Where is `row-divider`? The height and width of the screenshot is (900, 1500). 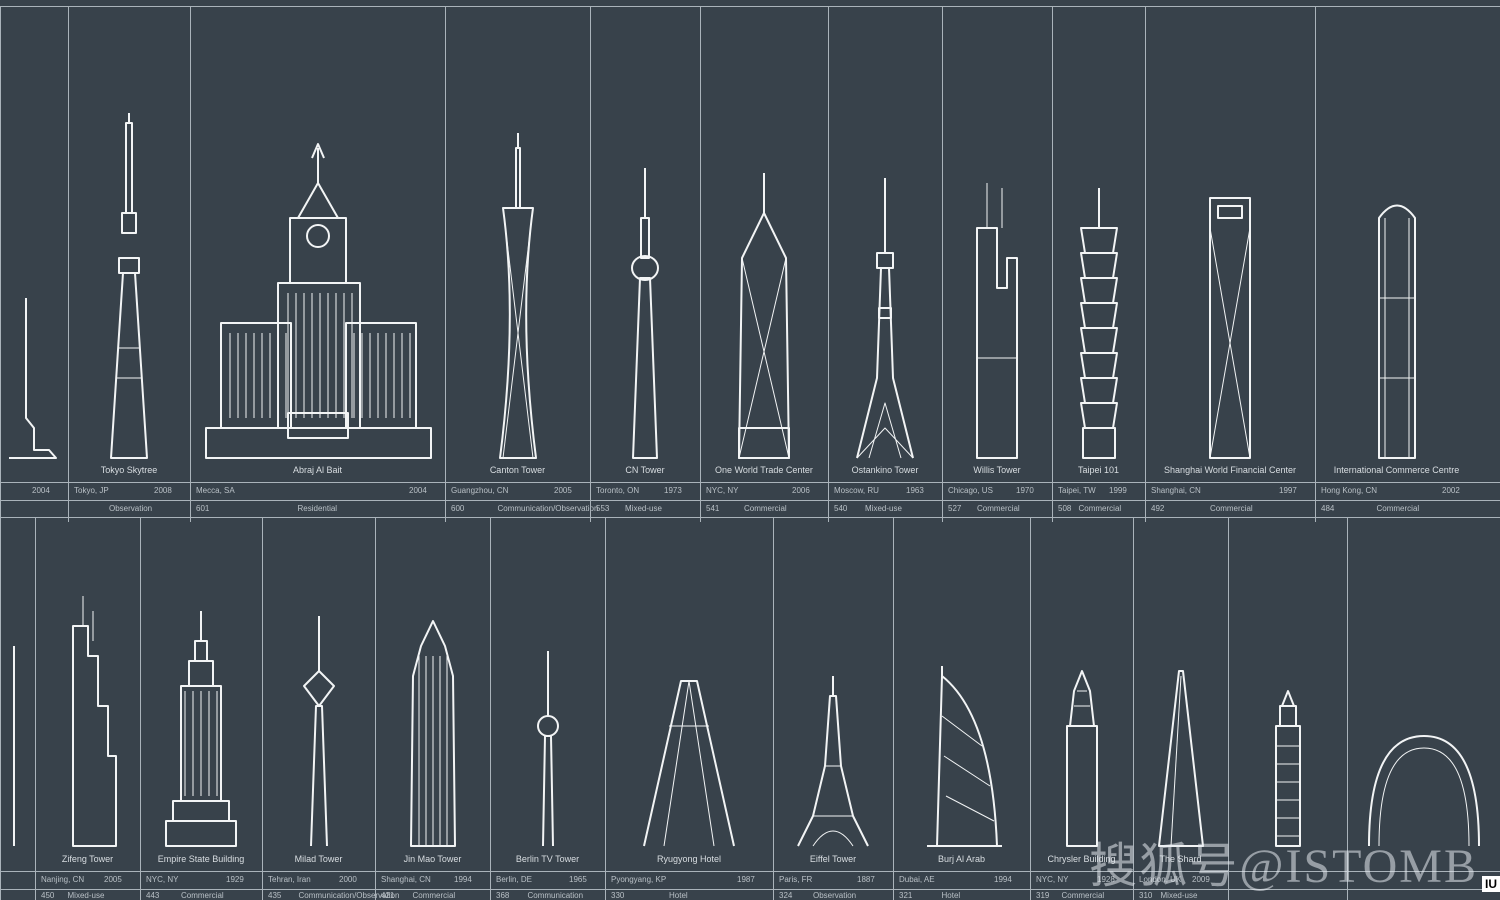
row-divider is located at coordinates (750, 517).